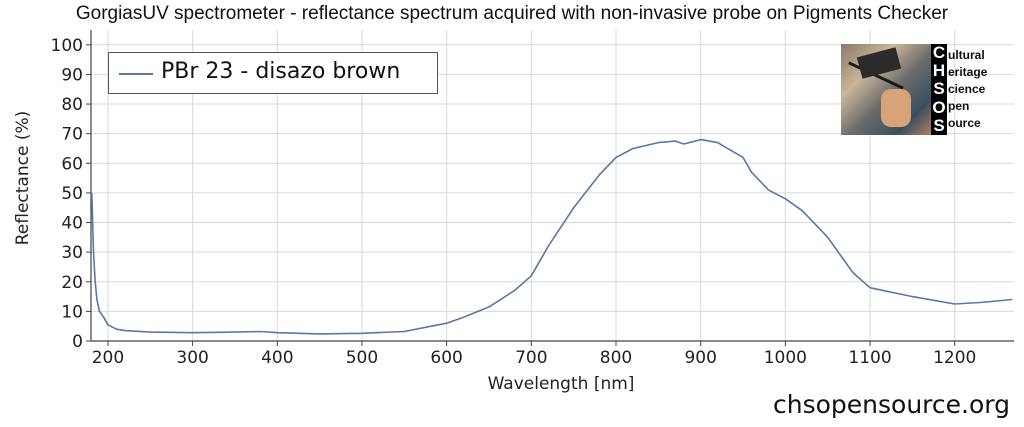 The height and width of the screenshot is (427, 1024). I want to click on logo-word: ource, so click(964, 123).